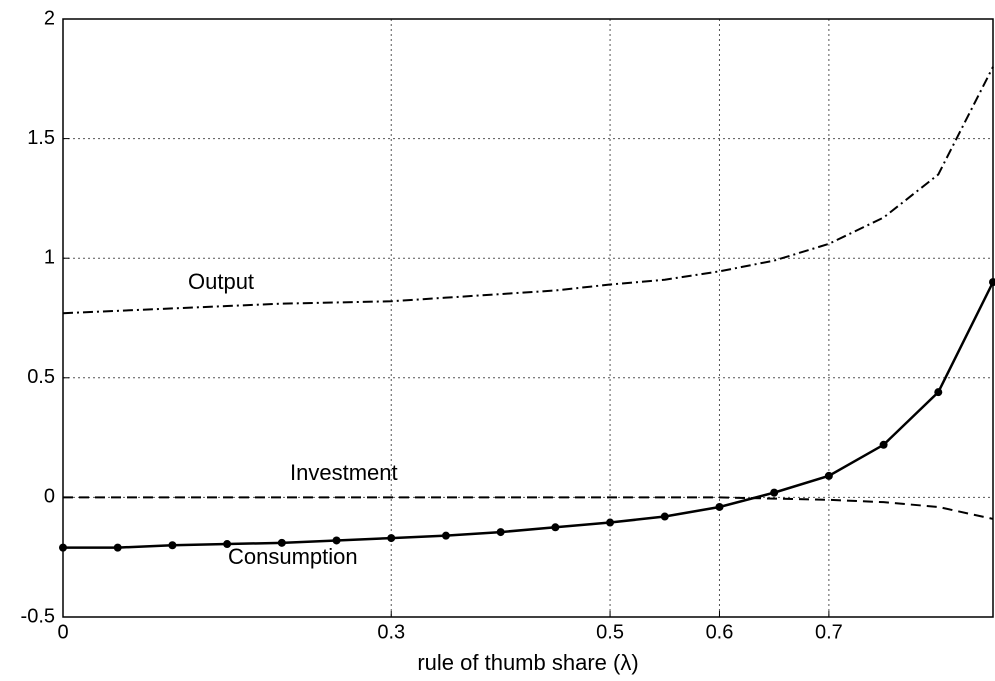 Image resolution: width=995 pixels, height=681 pixels. Describe the element at coordinates (610, 632) in the screenshot. I see `x-tick-label: 0.5` at that location.